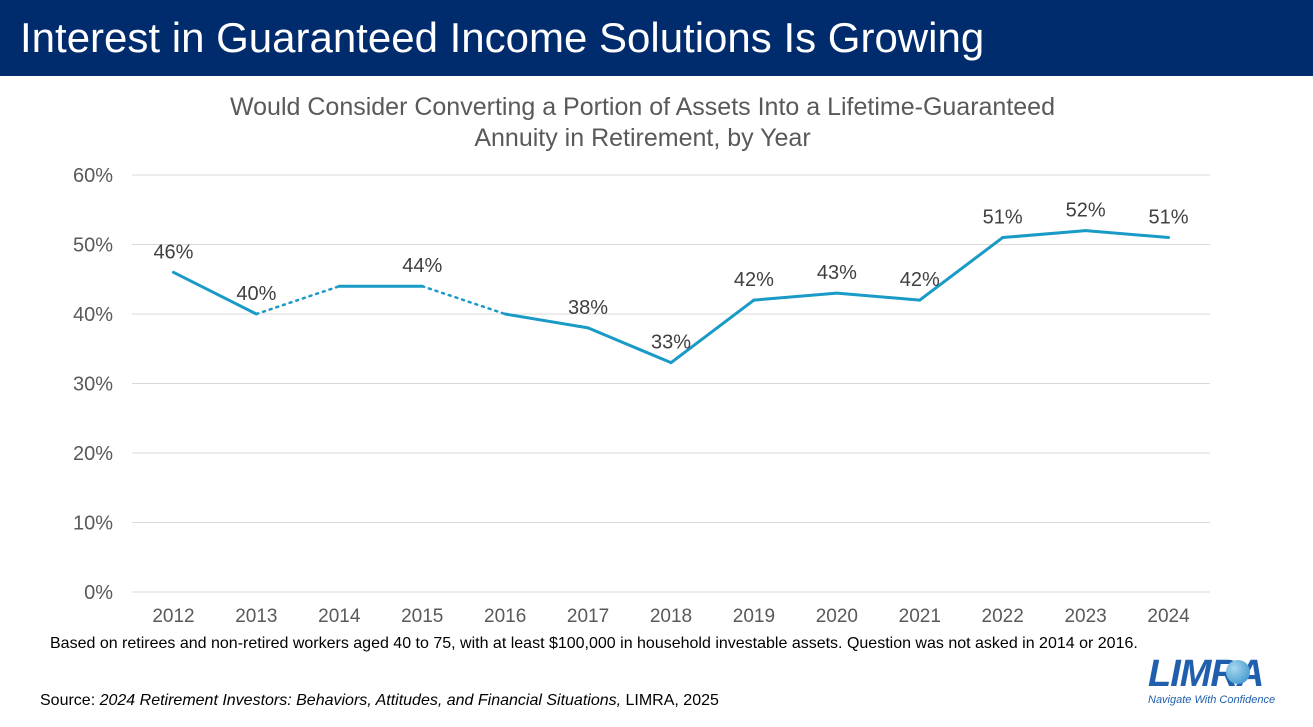 This screenshot has height=727, width=1313. I want to click on y-tick-label: 60%, so click(93, 176).